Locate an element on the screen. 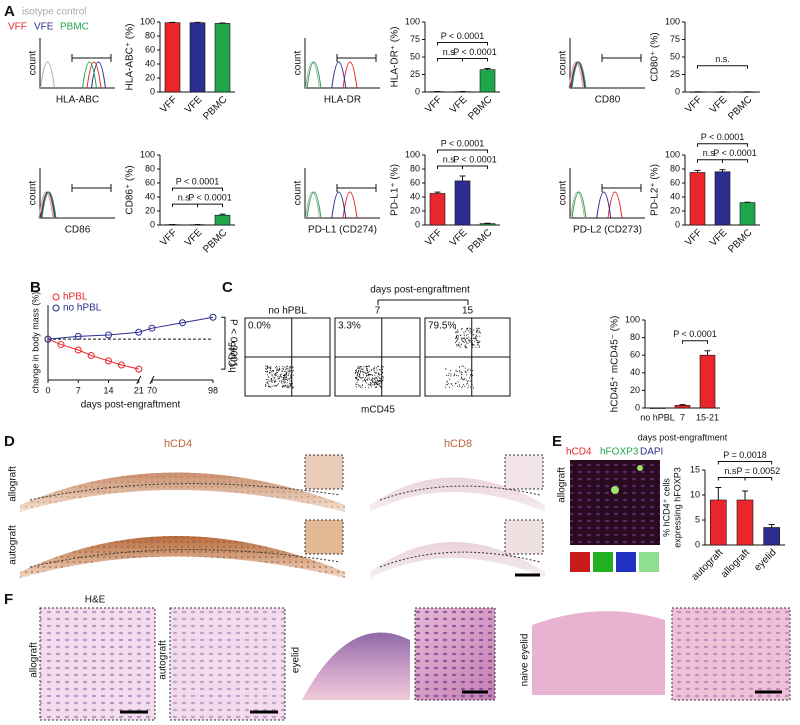 The height and width of the screenshot is (725, 800). x-tick-label: 7 is located at coordinates (78, 390).